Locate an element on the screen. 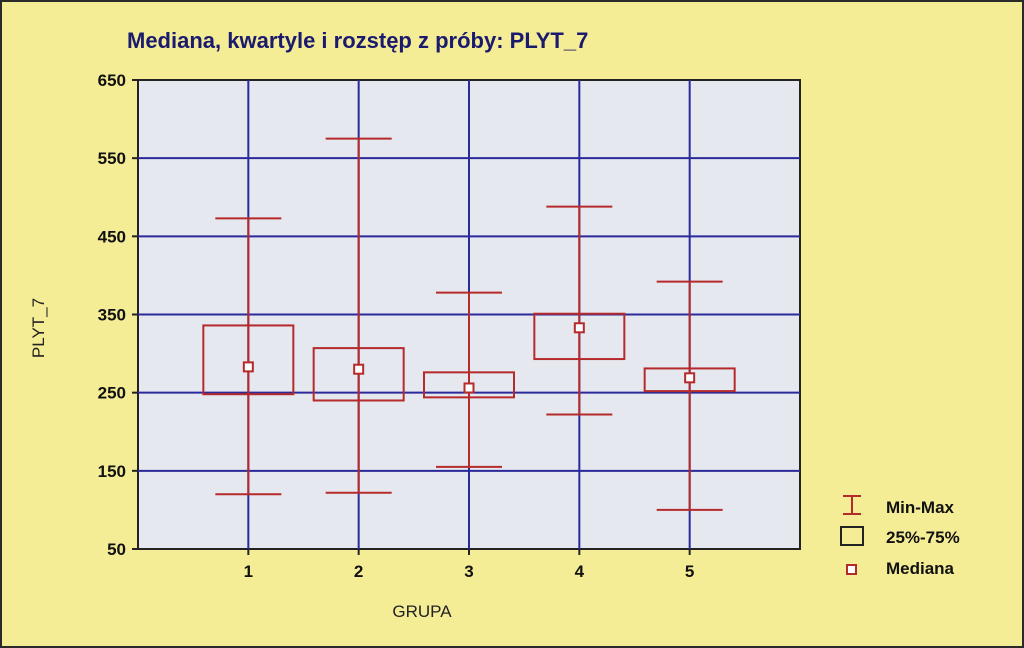 The image size is (1024, 648). y-tick-label: 550 is located at coordinates (112, 158).